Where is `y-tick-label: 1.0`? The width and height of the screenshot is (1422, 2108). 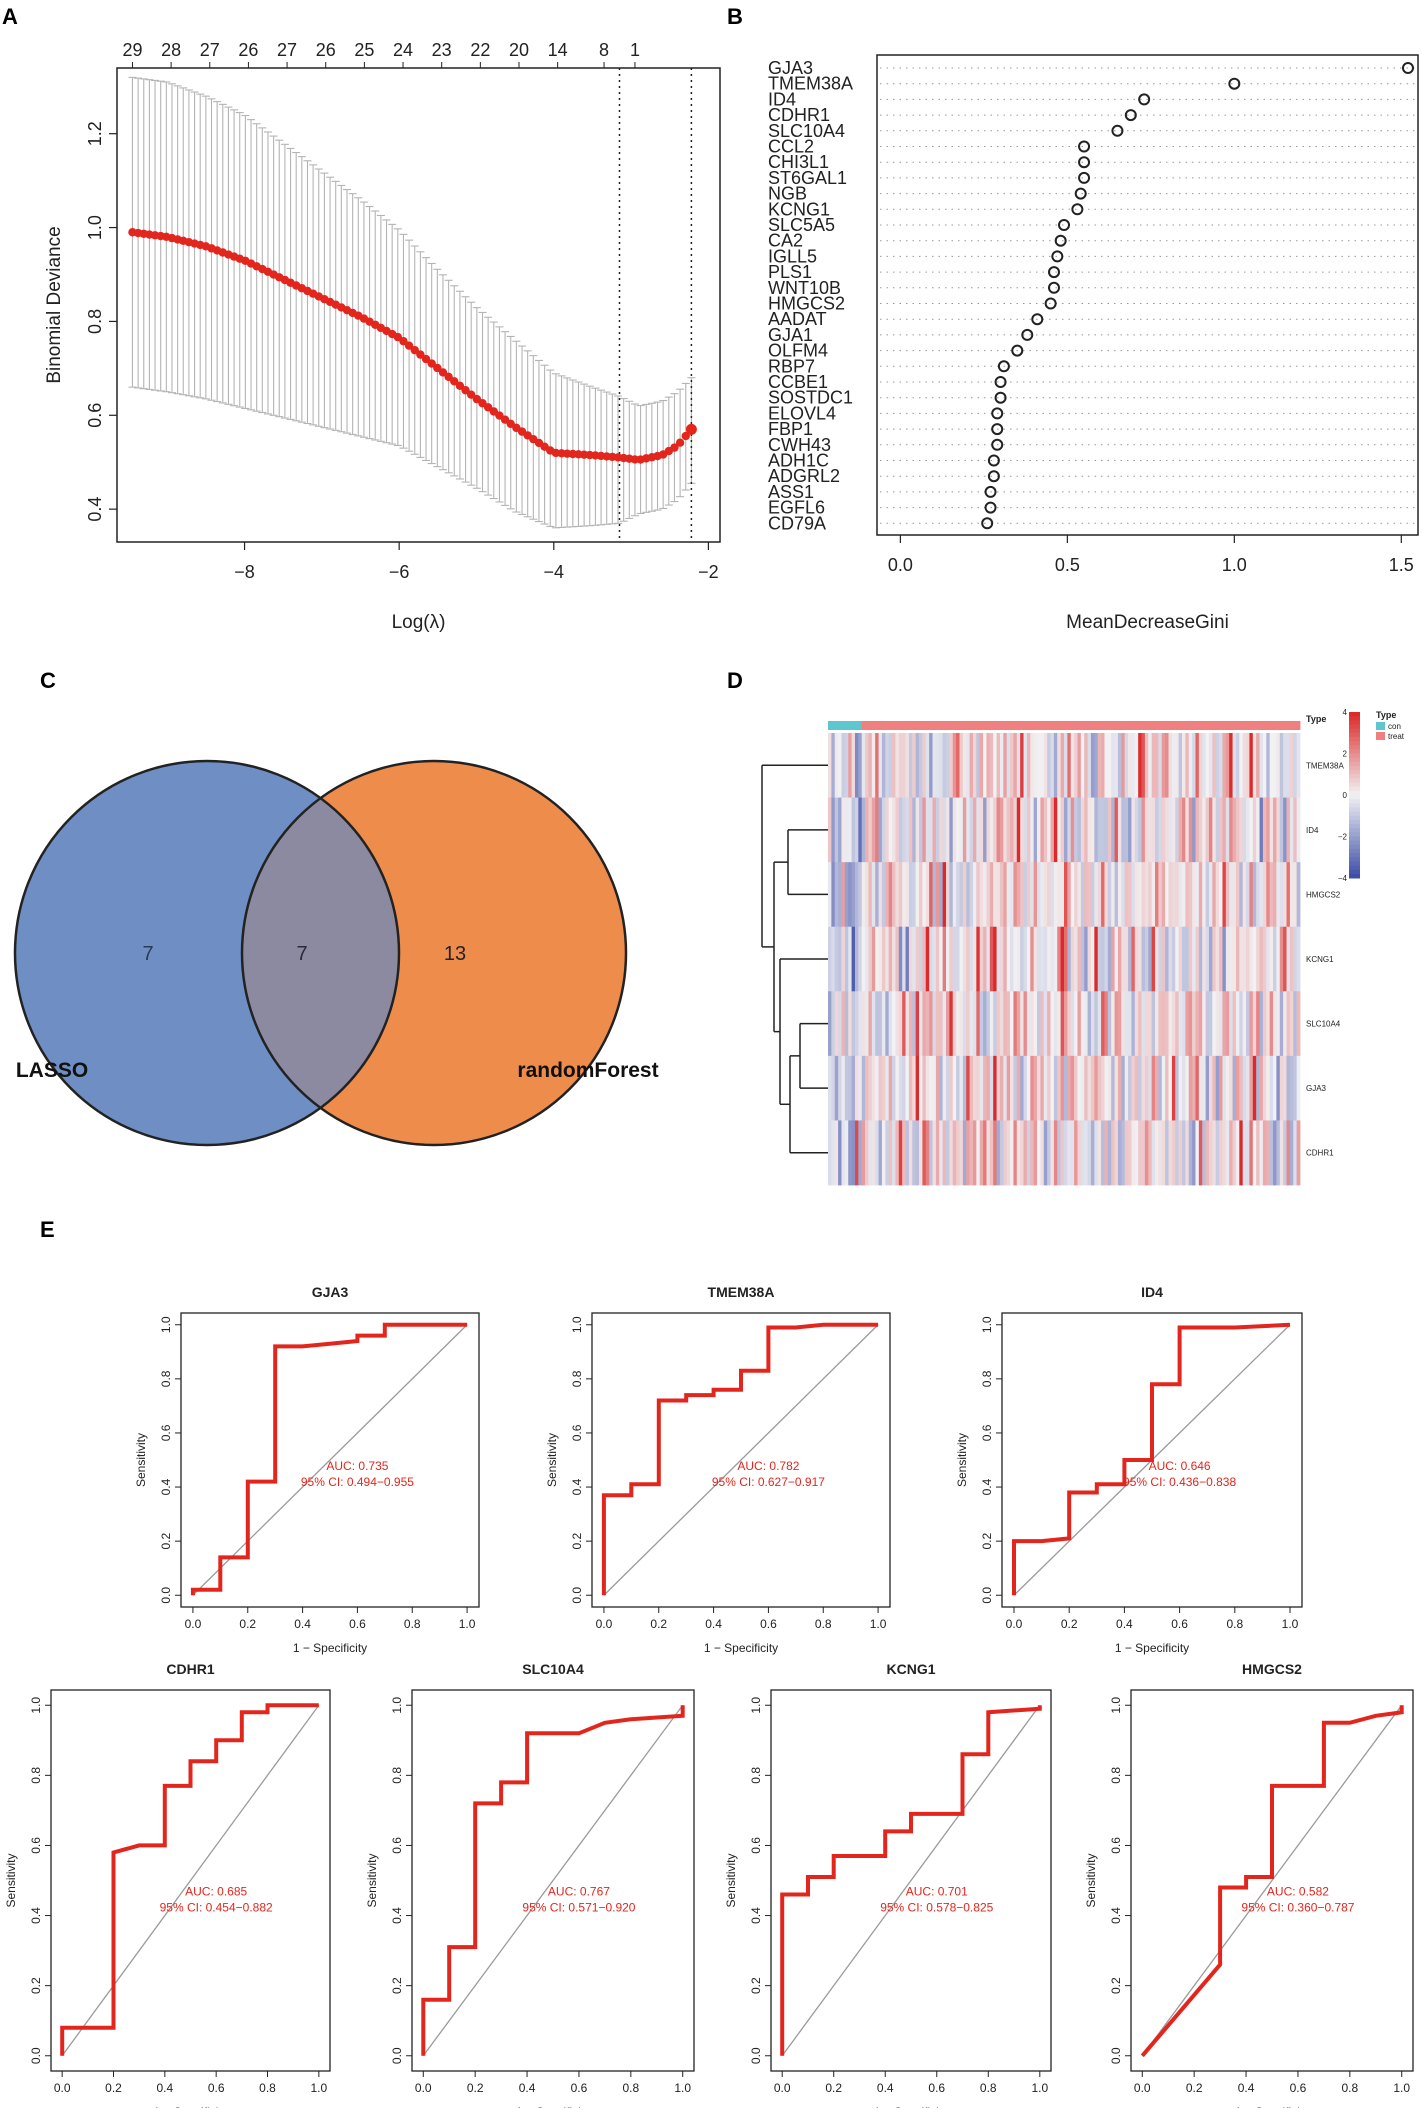 y-tick-label: 1.0 is located at coordinates (577, 1324).